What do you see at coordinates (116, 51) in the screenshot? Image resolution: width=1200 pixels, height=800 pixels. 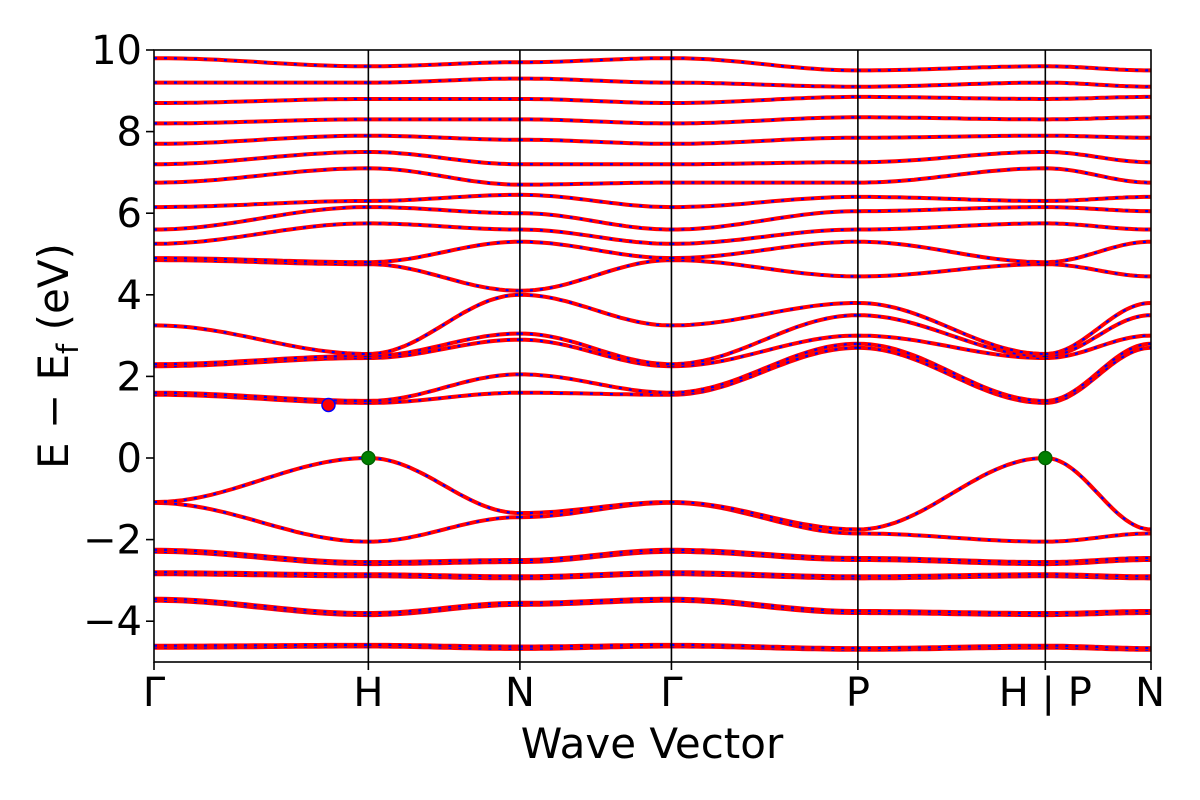 I see `y-tick-label: 10` at bounding box center [116, 51].